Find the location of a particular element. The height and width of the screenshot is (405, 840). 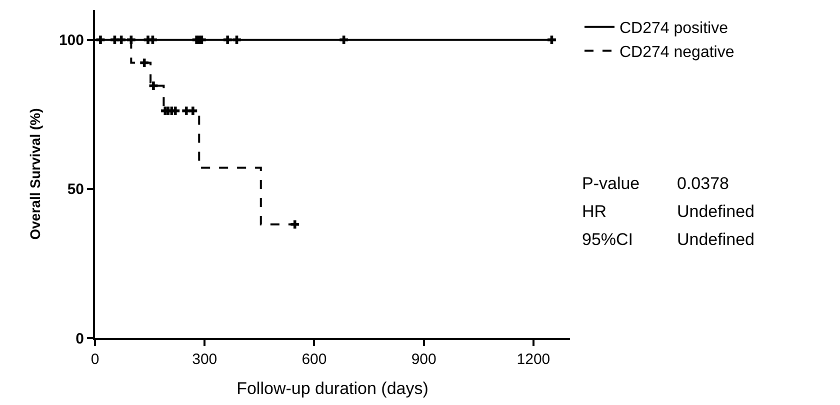

text: HR is located at coordinates (594, 211).